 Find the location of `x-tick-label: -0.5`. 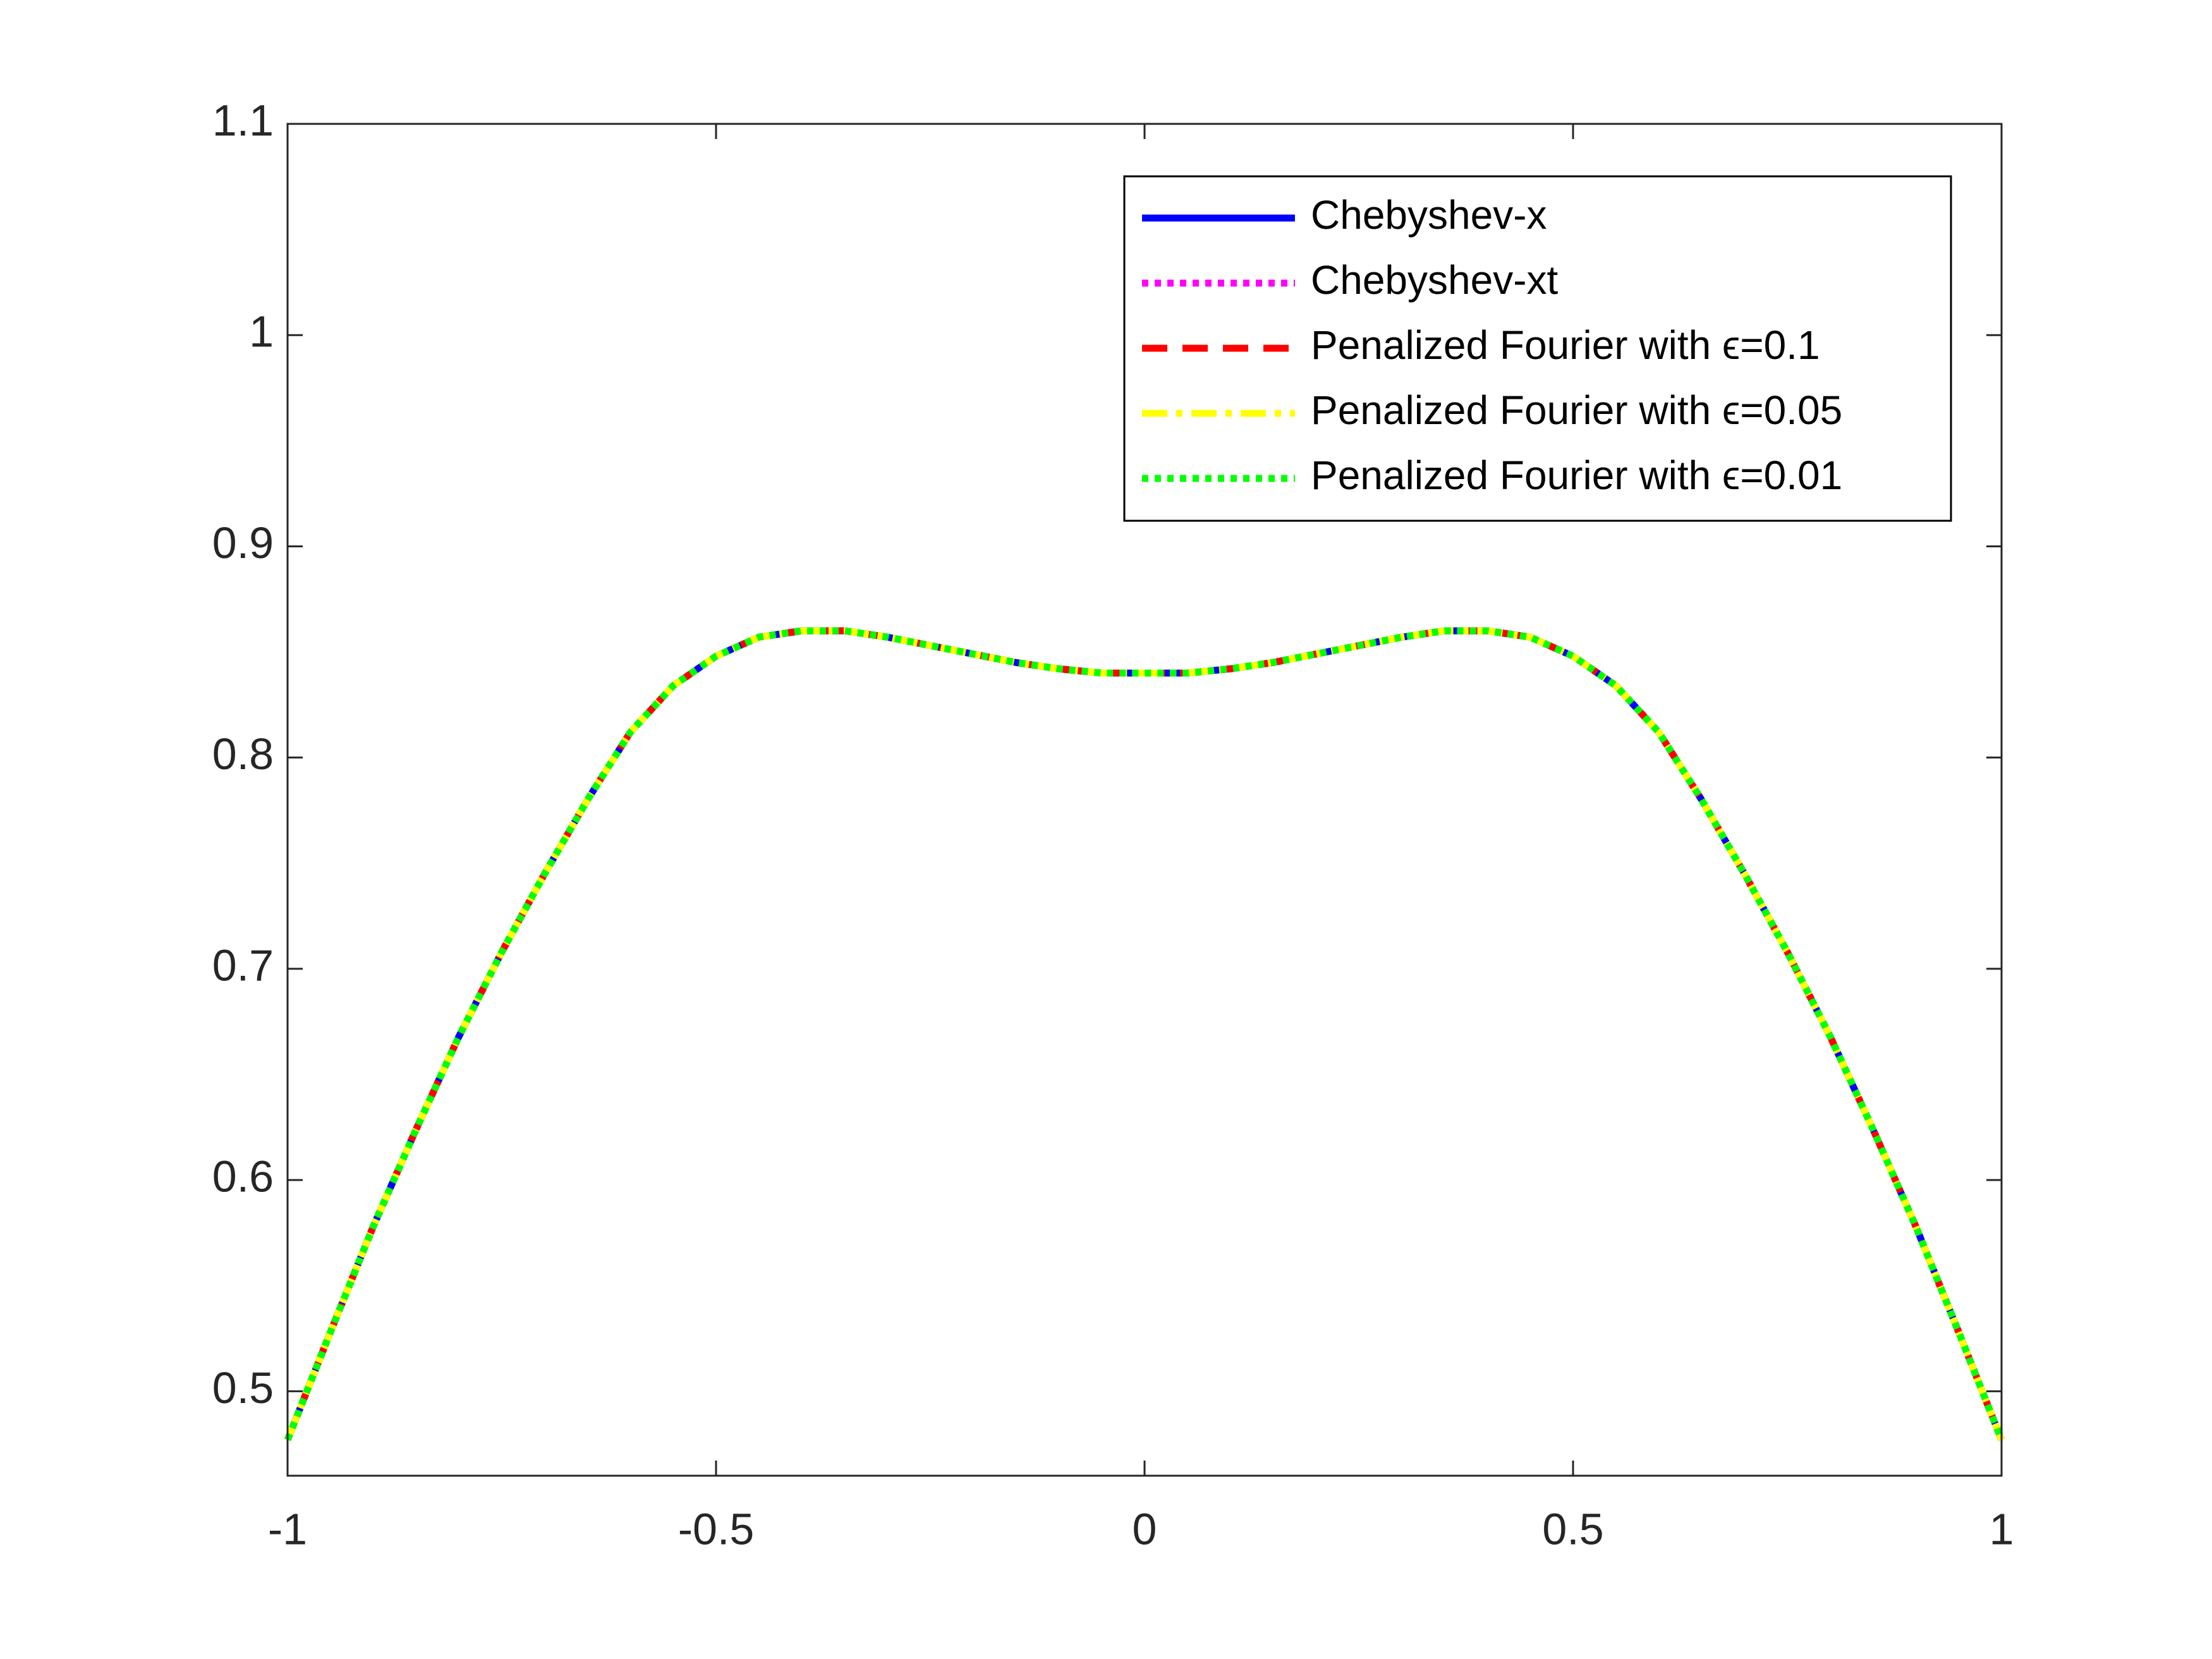

x-tick-label: -0.5 is located at coordinates (717, 1528).